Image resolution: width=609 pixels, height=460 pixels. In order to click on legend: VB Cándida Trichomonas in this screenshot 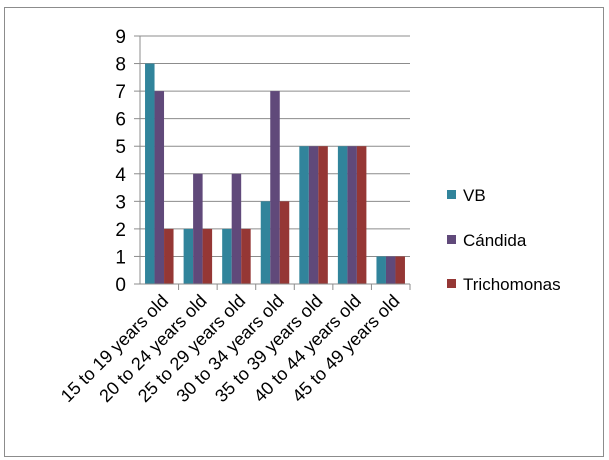, I will do `click(504, 240)`.